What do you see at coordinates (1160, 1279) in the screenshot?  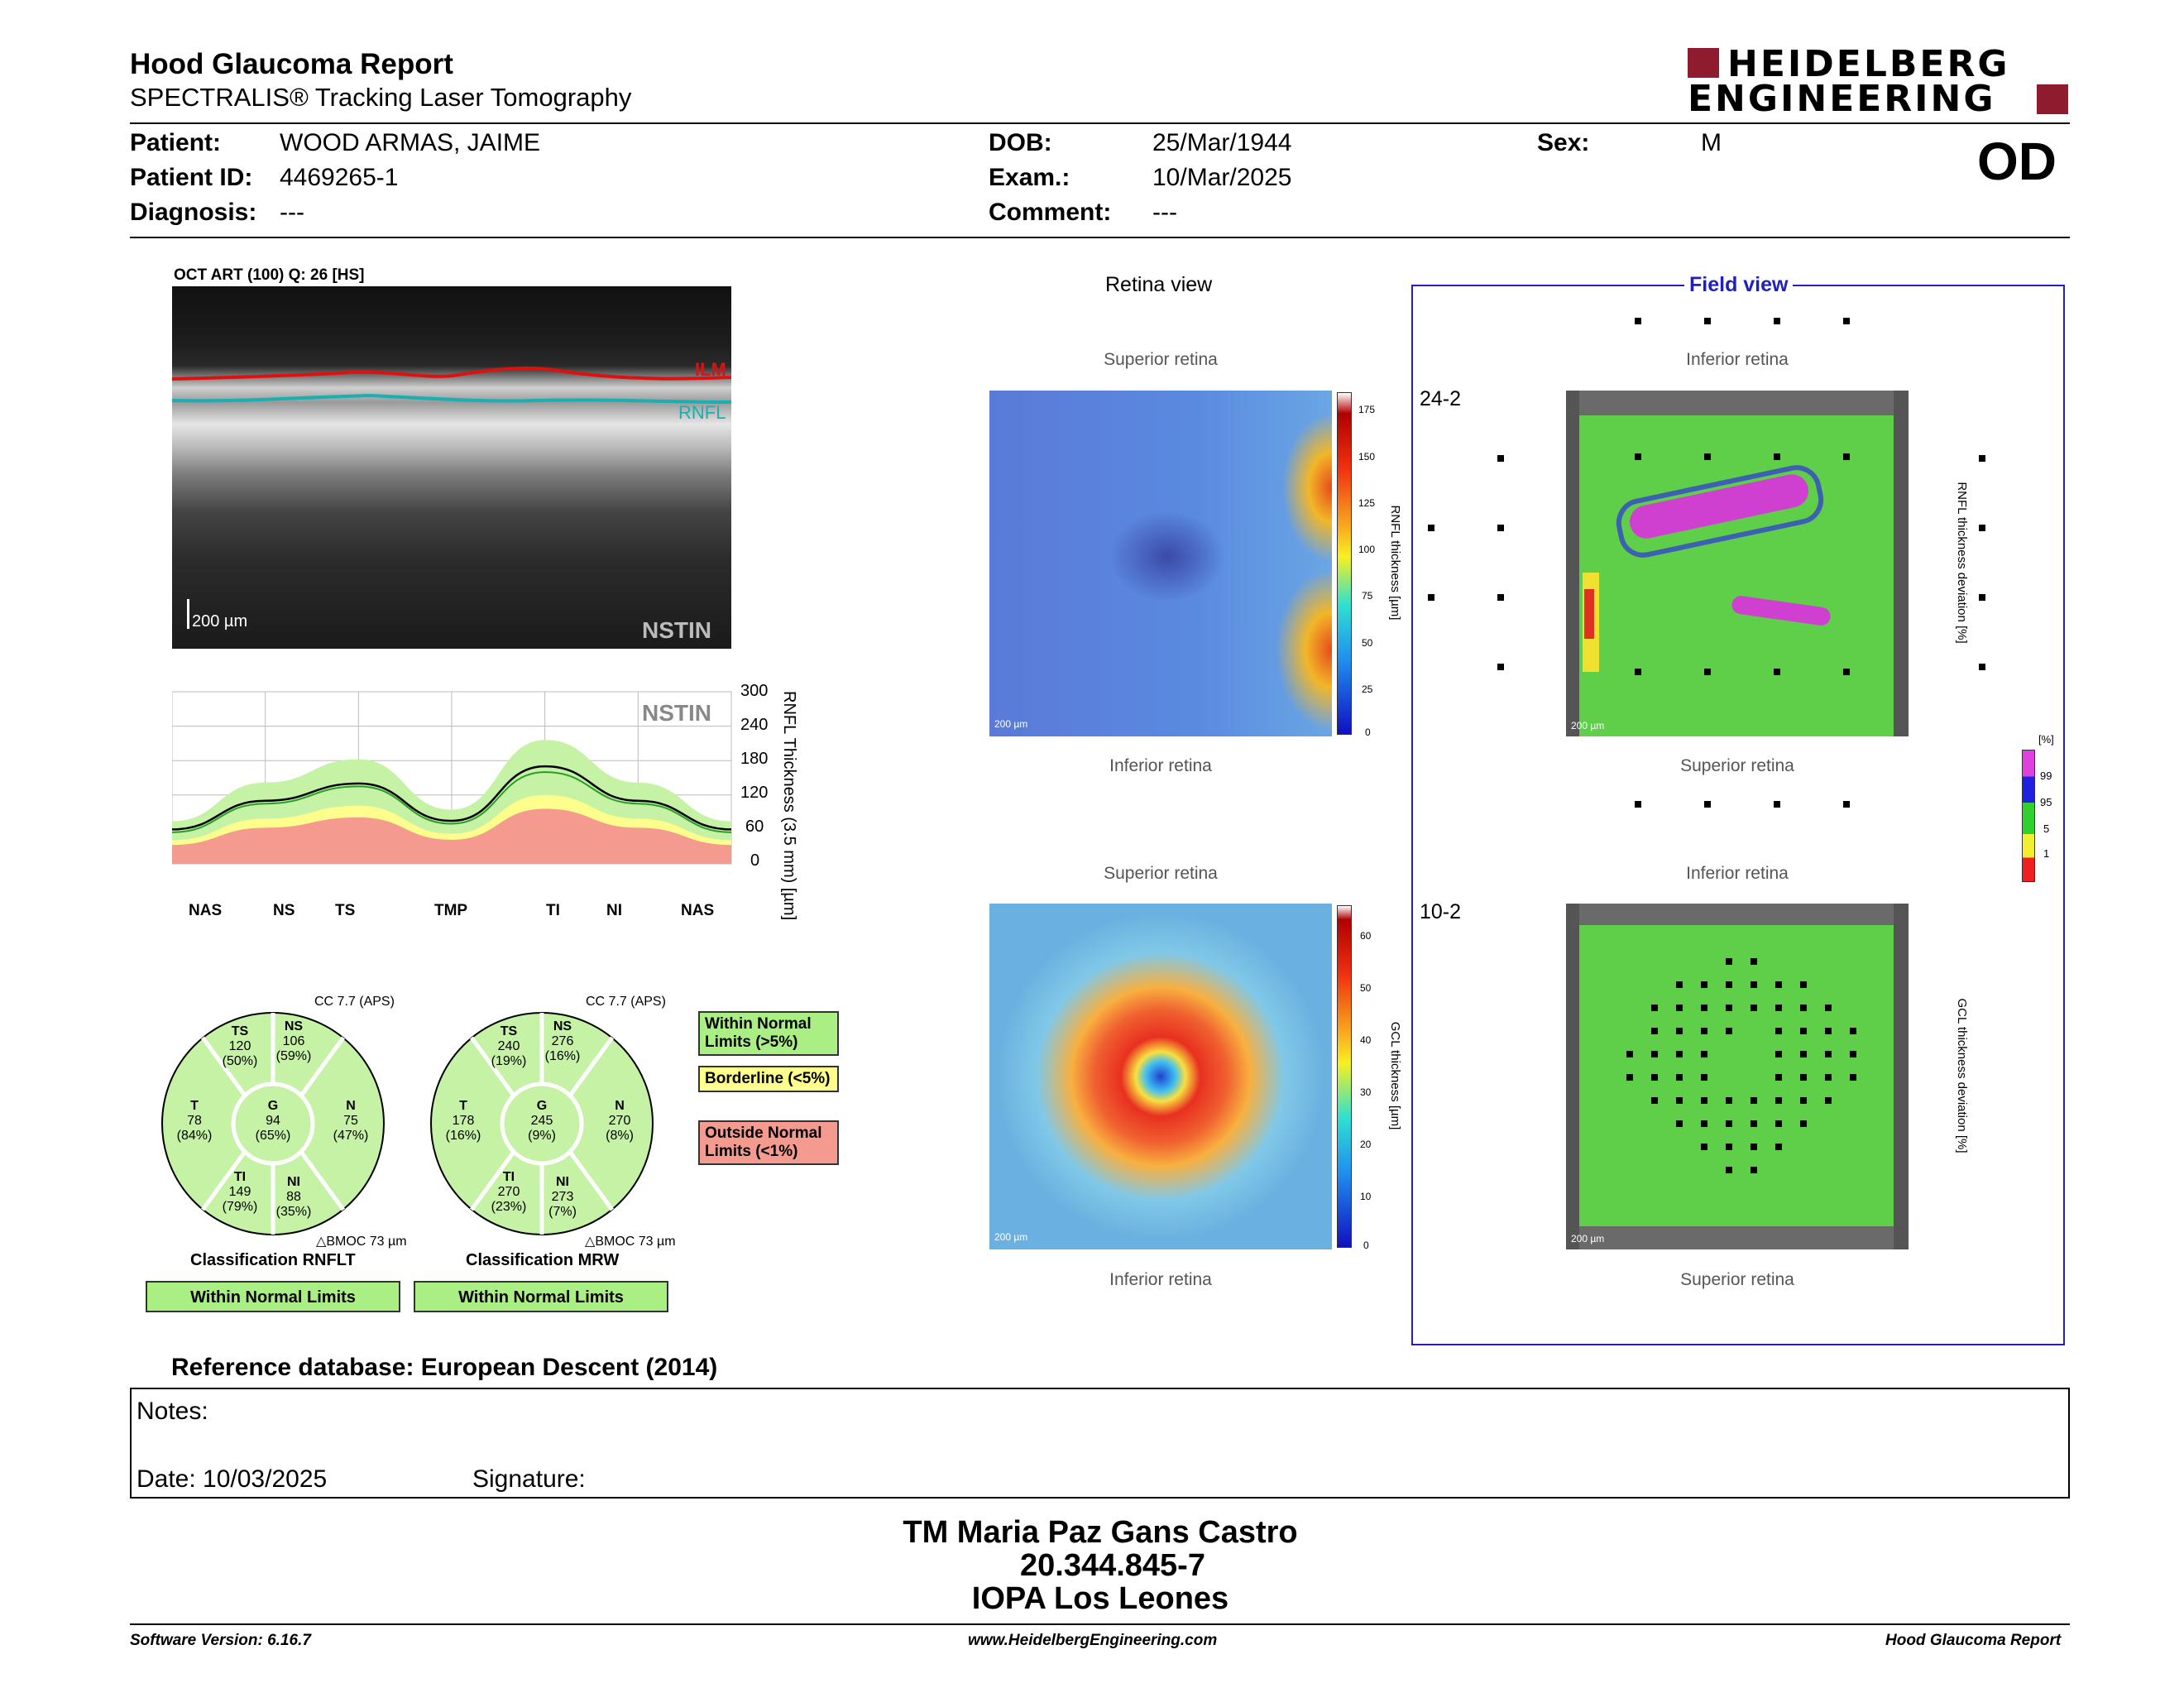 I see `retina-bottom-caption-2: Inferior retina` at bounding box center [1160, 1279].